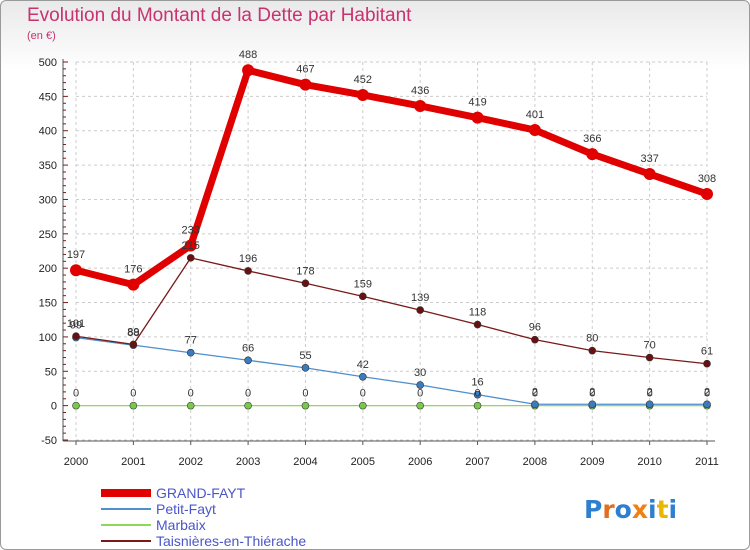 This screenshot has height=550, width=750. What do you see at coordinates (76, 462) in the screenshot?
I see `x-tick-label: 2000` at bounding box center [76, 462].